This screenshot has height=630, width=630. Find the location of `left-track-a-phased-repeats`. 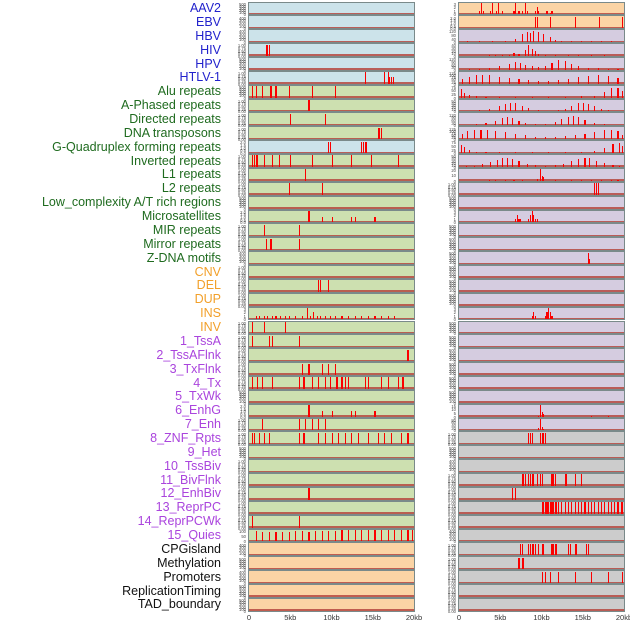

left-track-a-phased-repeats is located at coordinates (331, 105).